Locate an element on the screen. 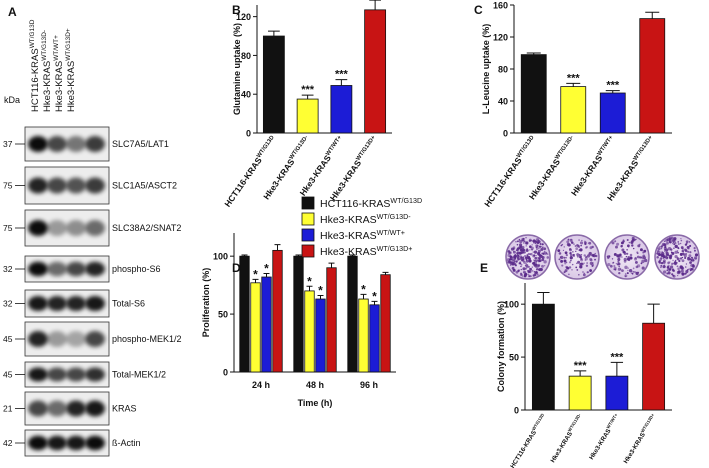 Image resolution: width=709 pixels, height=468 pixels. significance: * is located at coordinates (266, 269).